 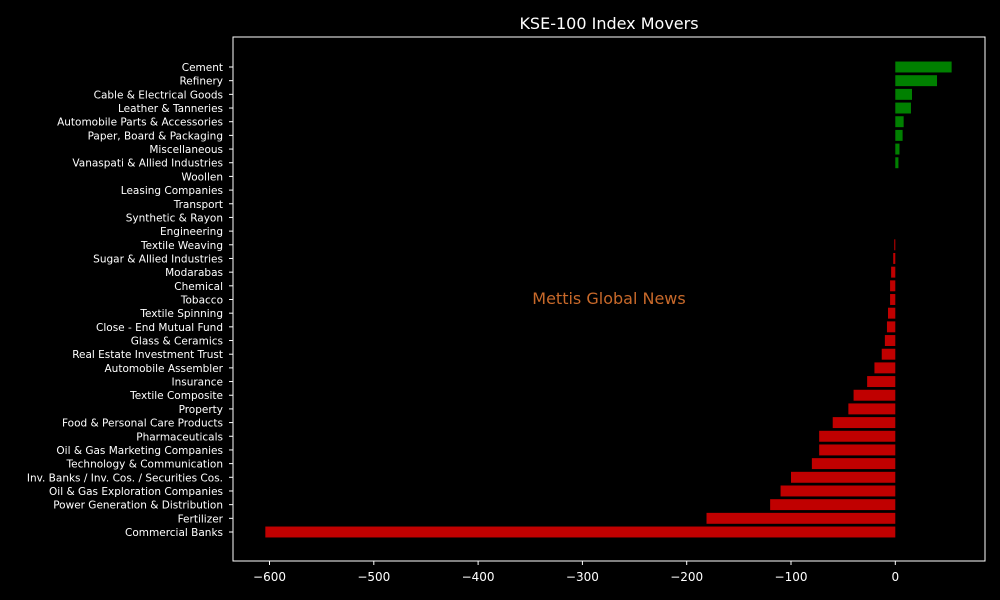 What do you see at coordinates (201, 519) in the screenshot?
I see `category-label: Fertilizer` at bounding box center [201, 519].